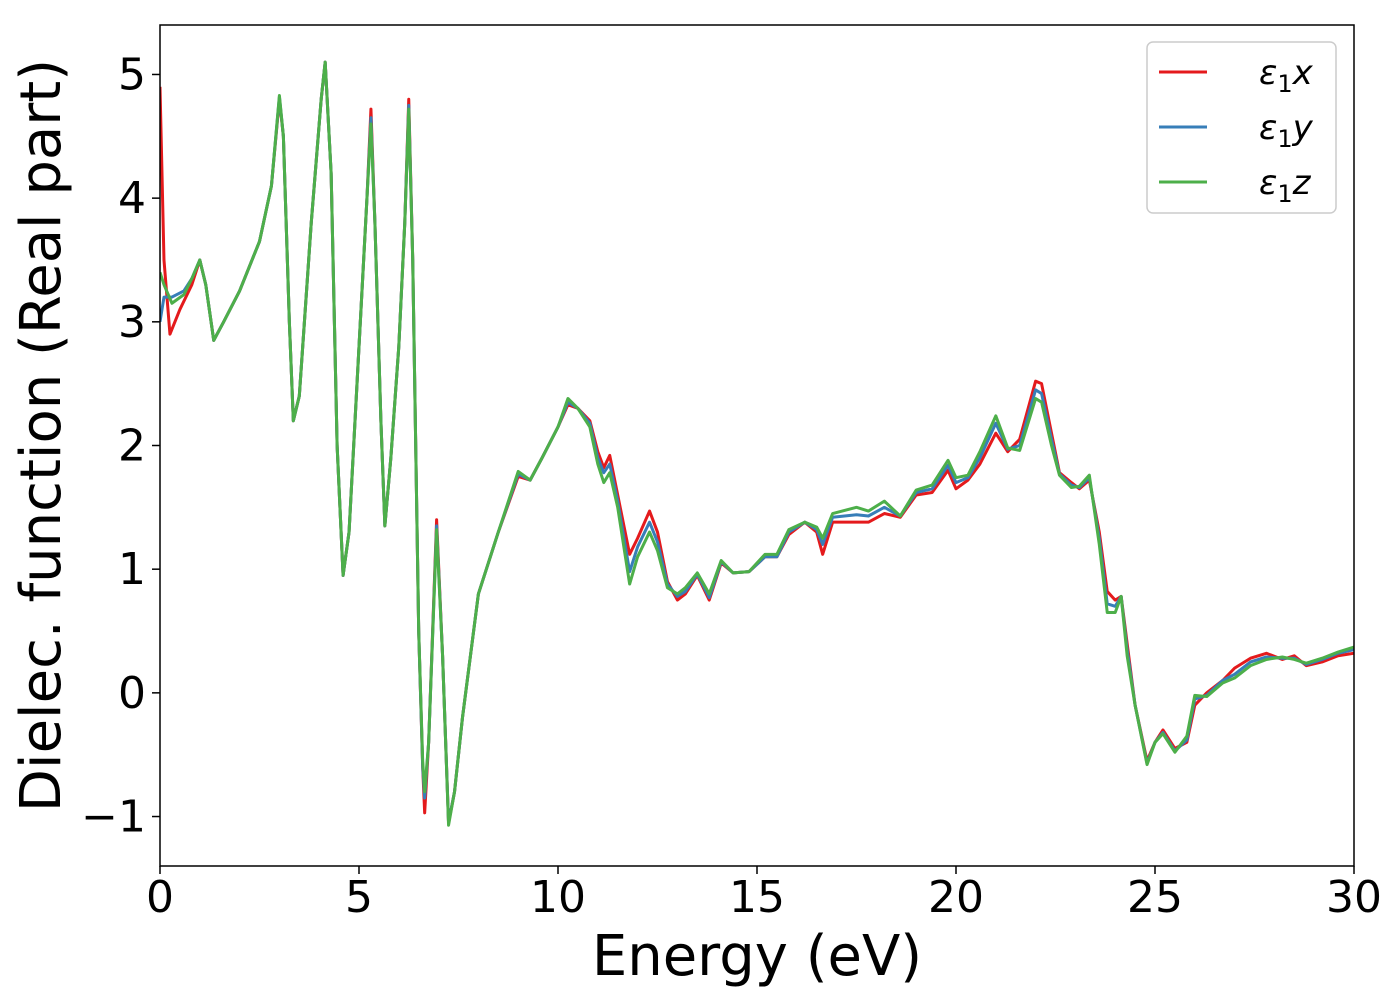 This screenshot has height=1000, width=1400. Describe the element at coordinates (956, 897) in the screenshot. I see `x-tick-label: 20` at that location.